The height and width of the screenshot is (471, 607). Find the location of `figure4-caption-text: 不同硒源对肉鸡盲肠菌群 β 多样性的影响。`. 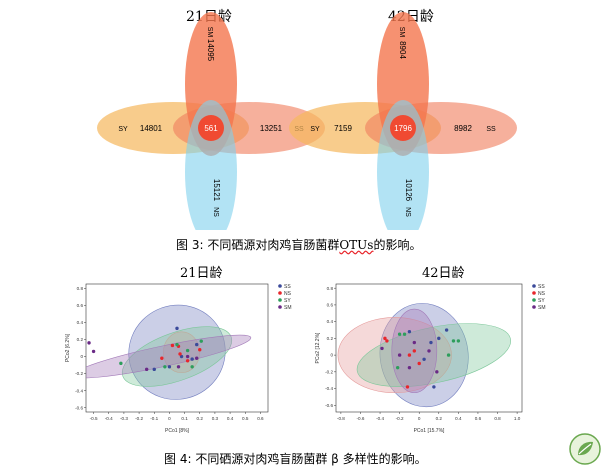

figure4-caption-text: 不同硒源对肉鸡盲肠菌群 β 多样性的影响。 is located at coordinates (311, 459).